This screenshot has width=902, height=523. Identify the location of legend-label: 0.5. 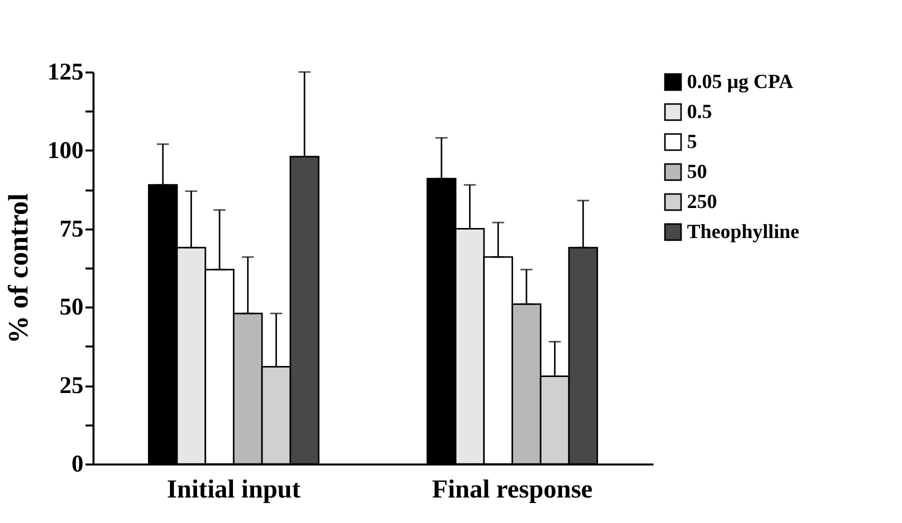
(699, 112).